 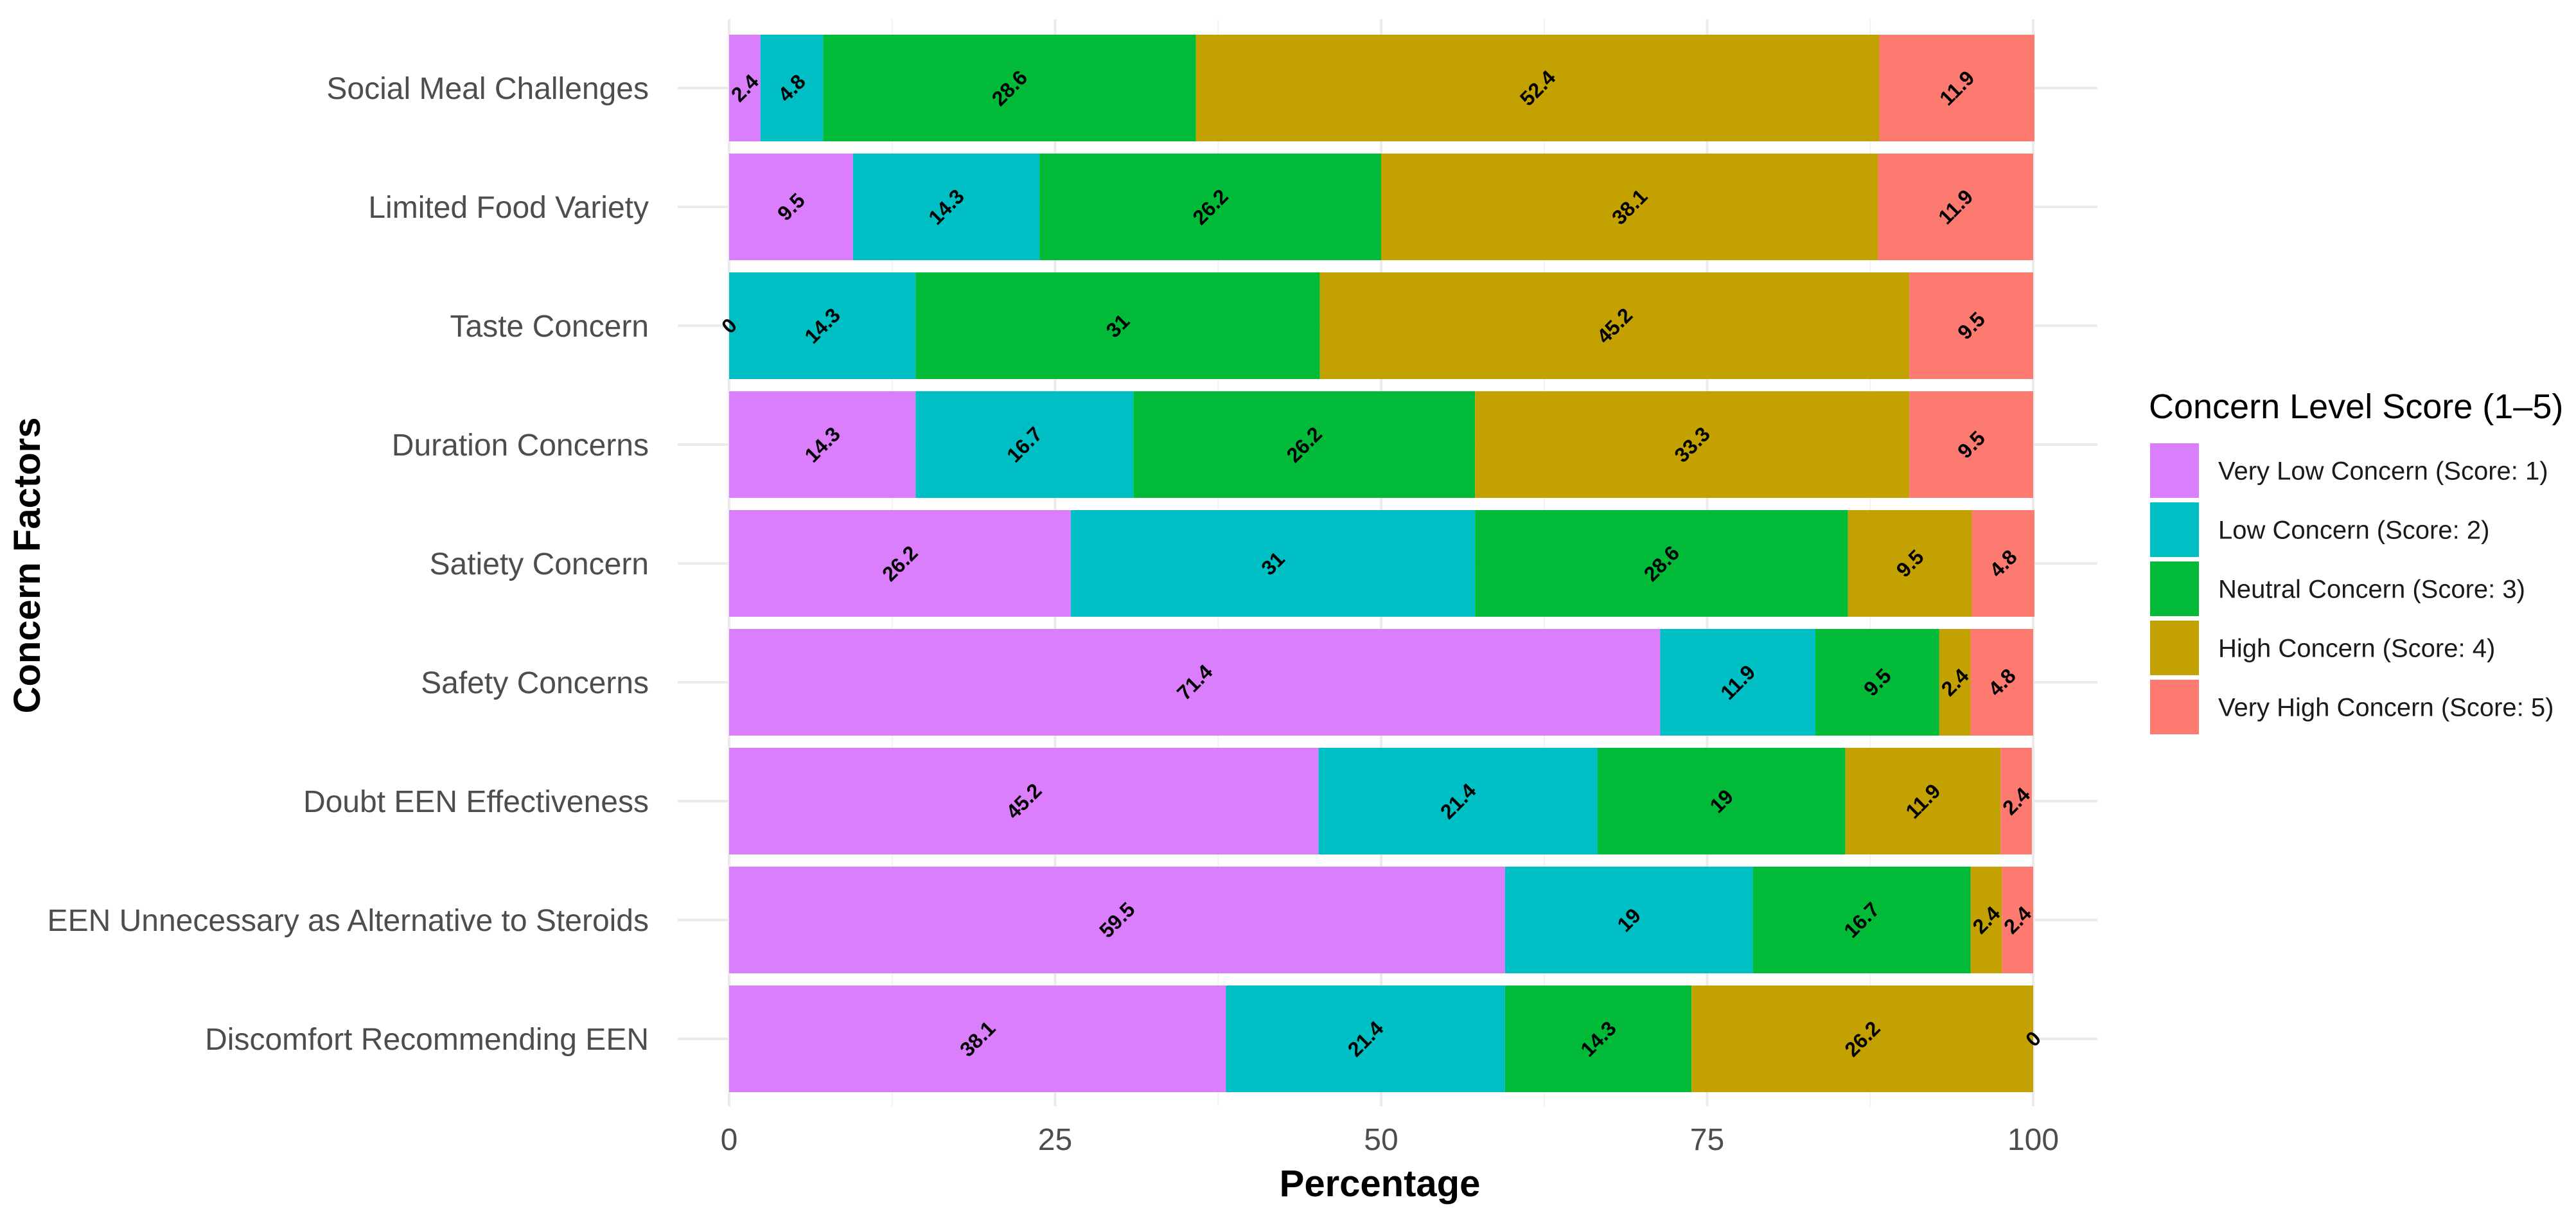 I want to click on legend-title: Concern Level Score (1–5), so click(x=2356, y=406).